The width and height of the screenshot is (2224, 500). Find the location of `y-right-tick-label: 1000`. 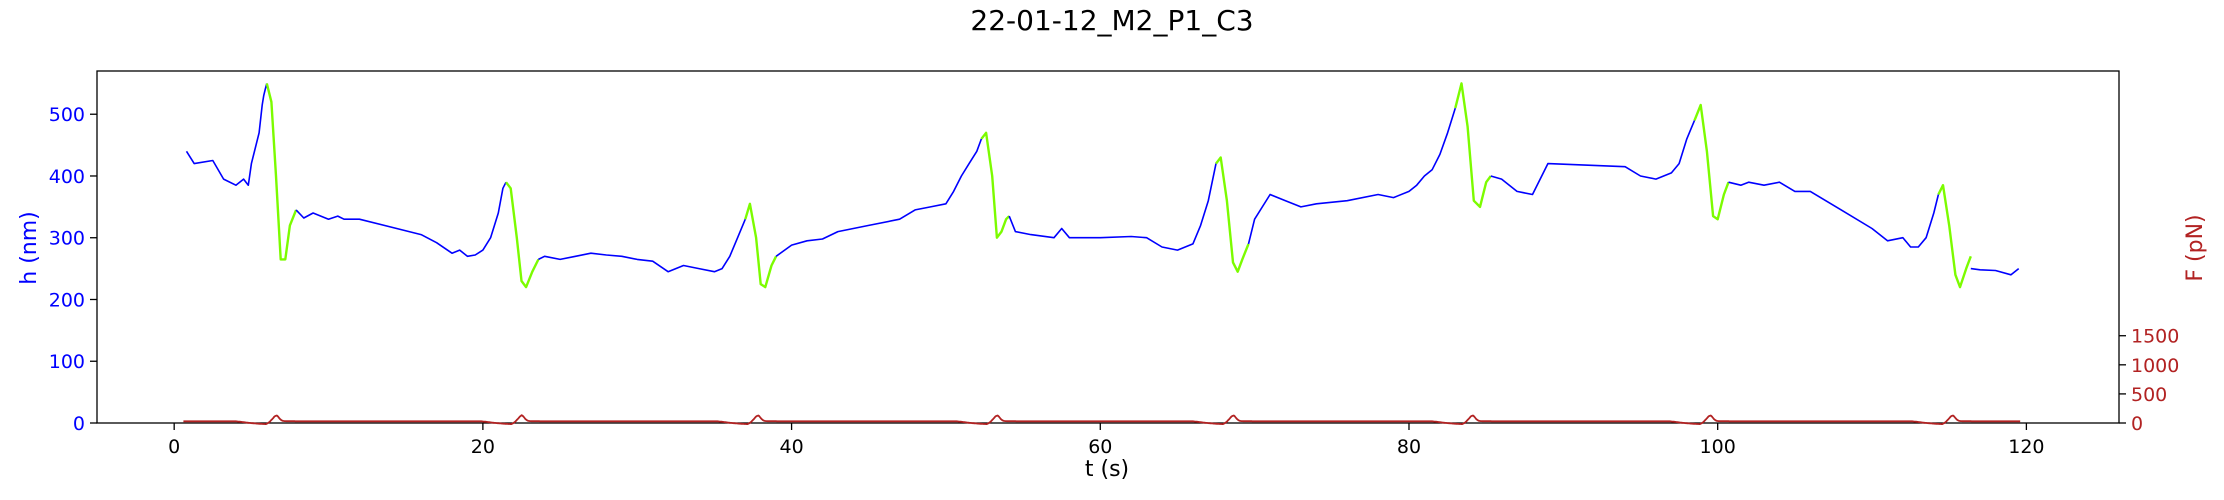

y-right-tick-label: 1000 is located at coordinates (2155, 366).